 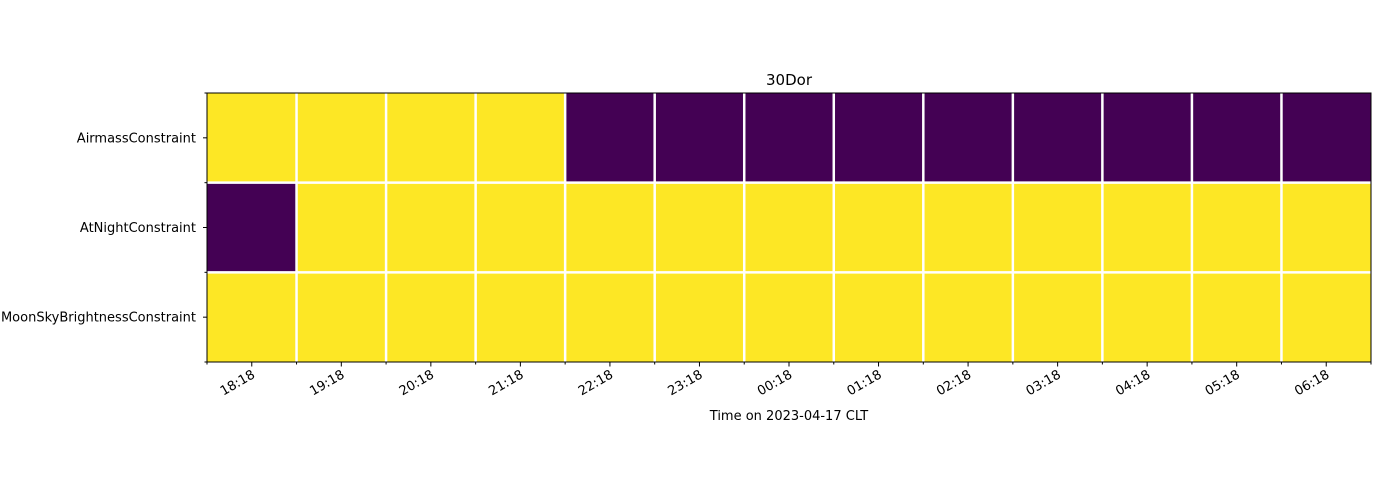 What do you see at coordinates (205, 227) in the screenshot?
I see `y-axis-ticks` at bounding box center [205, 227].